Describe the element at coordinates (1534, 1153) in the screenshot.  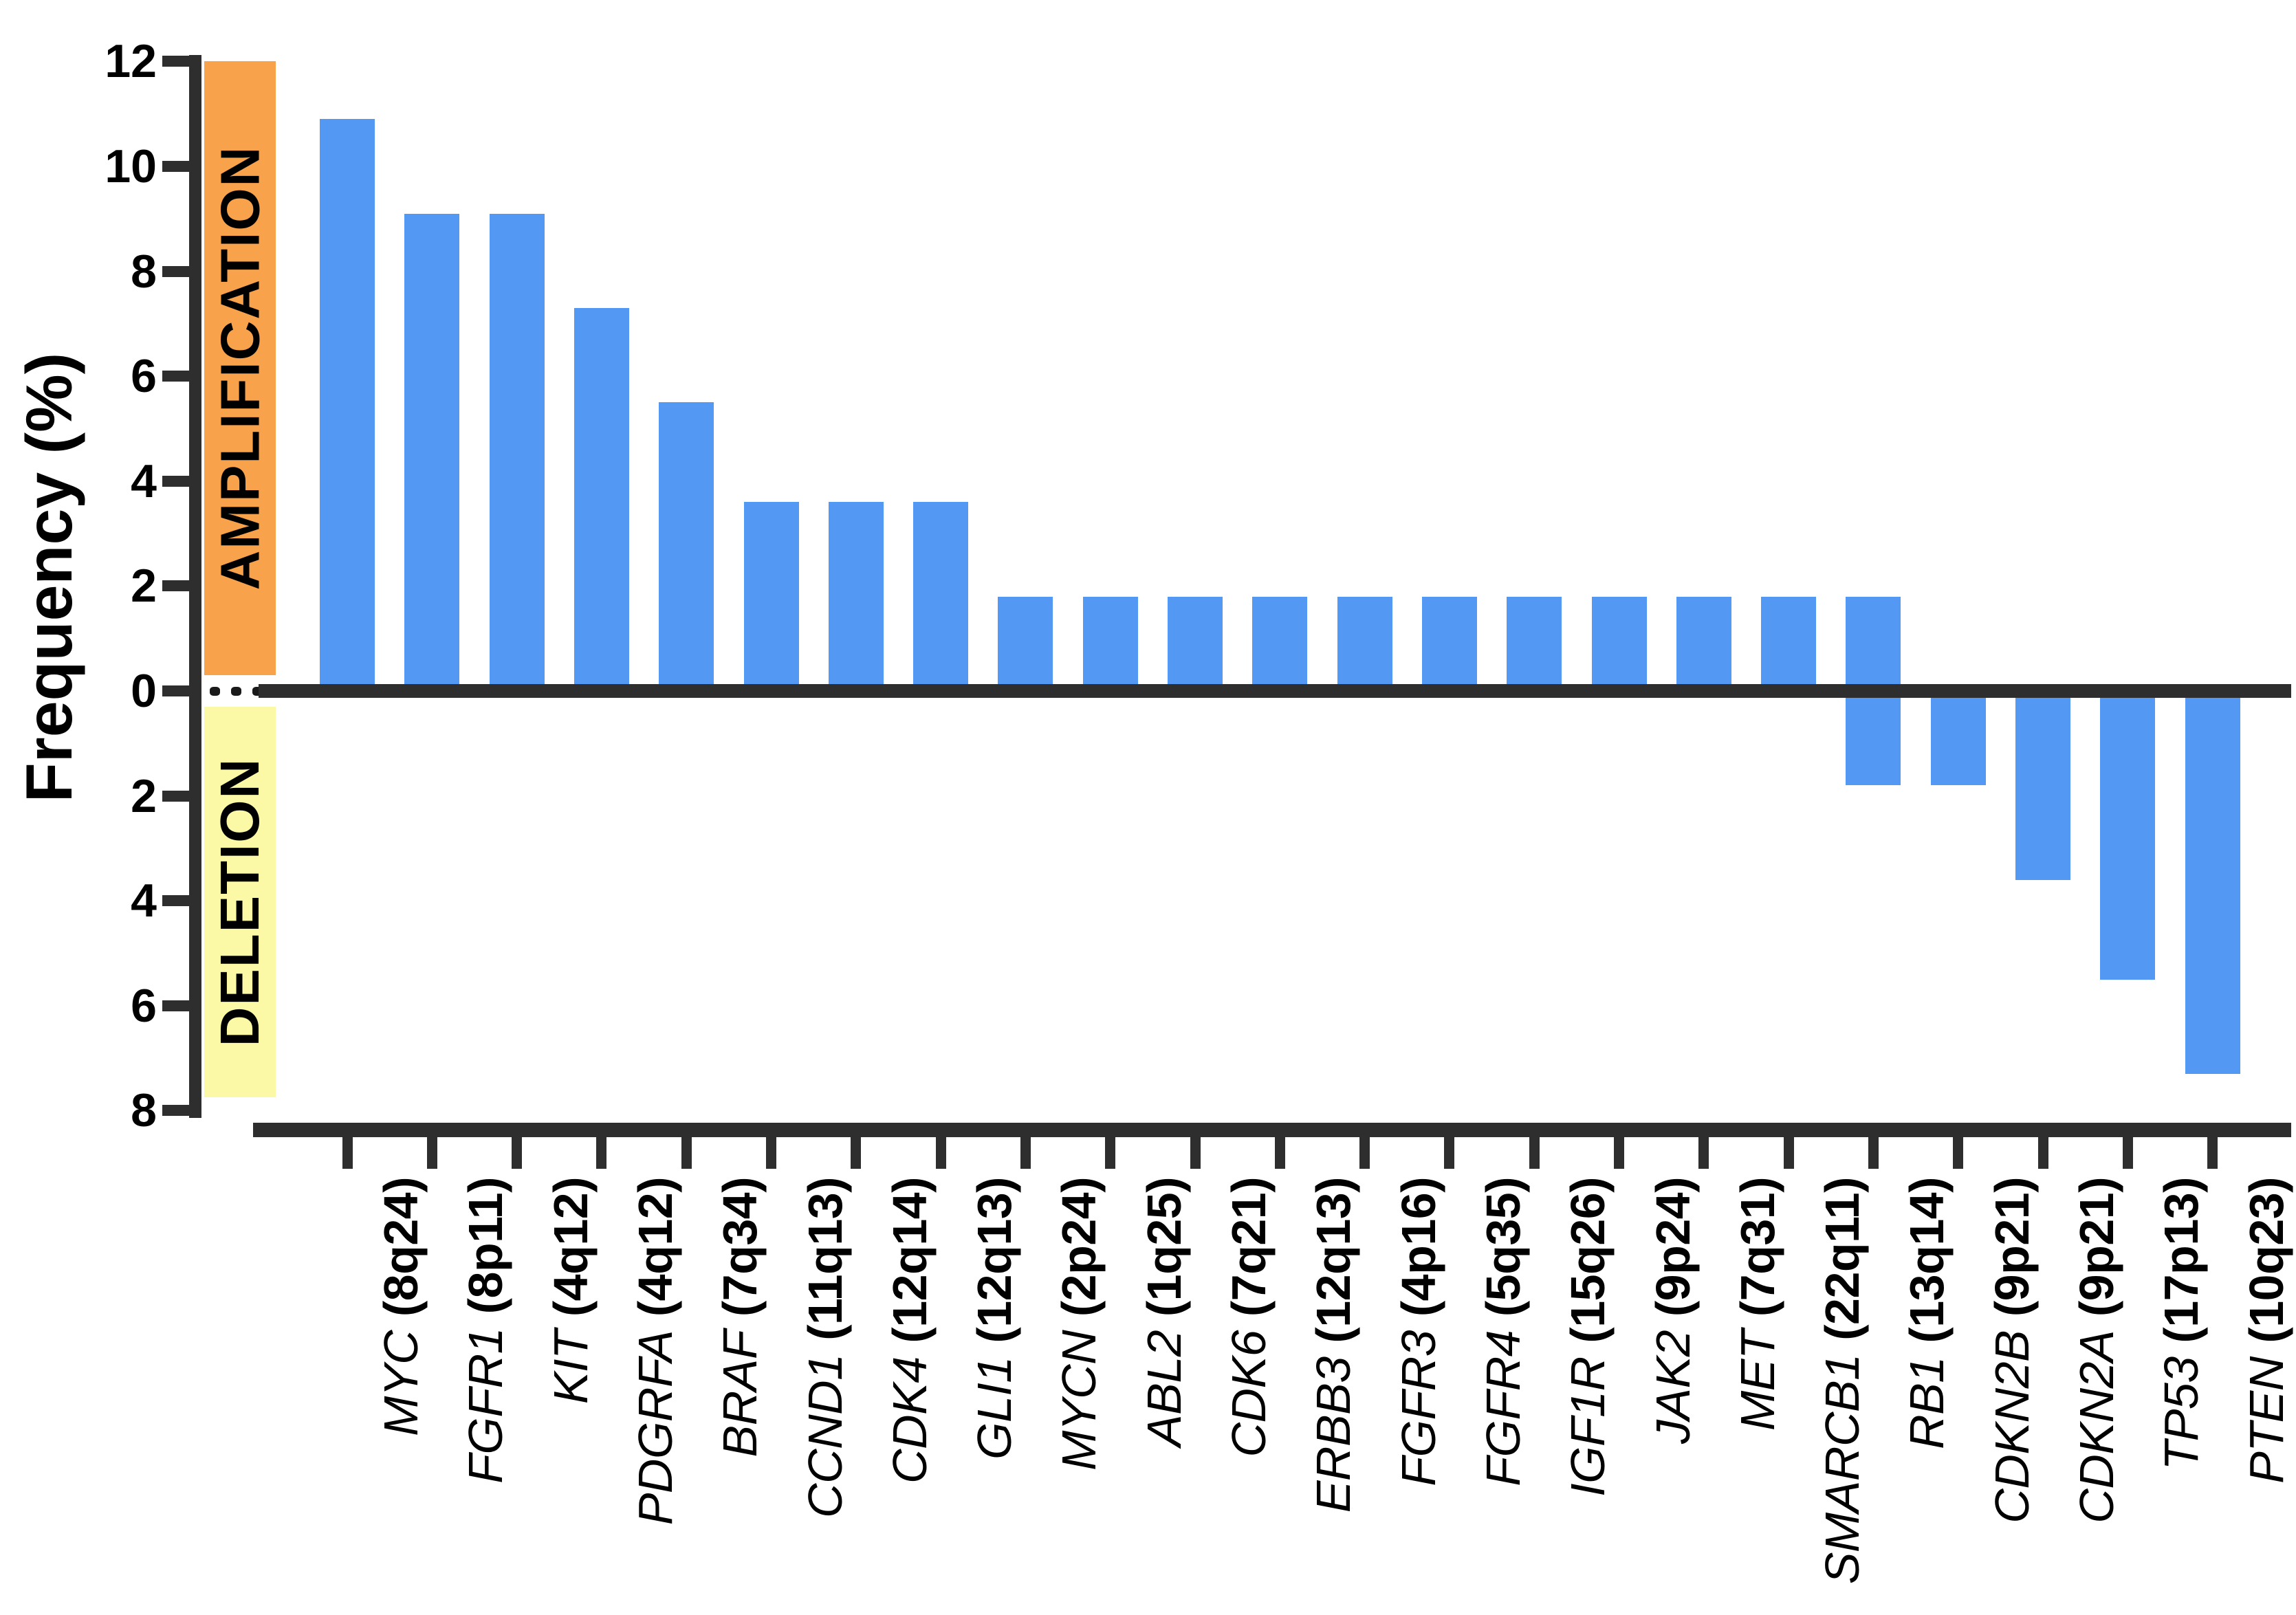
I see `x-tick-IGF1R` at that location.